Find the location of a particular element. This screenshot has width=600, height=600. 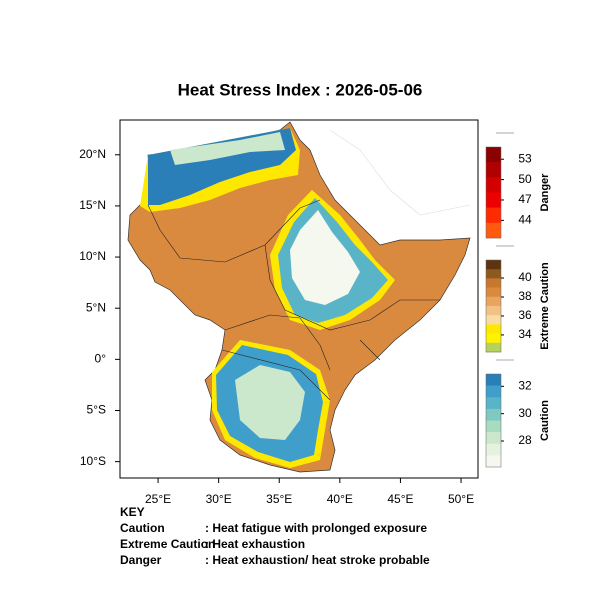

y-tick-label: 15°N is located at coordinates (92, 205).